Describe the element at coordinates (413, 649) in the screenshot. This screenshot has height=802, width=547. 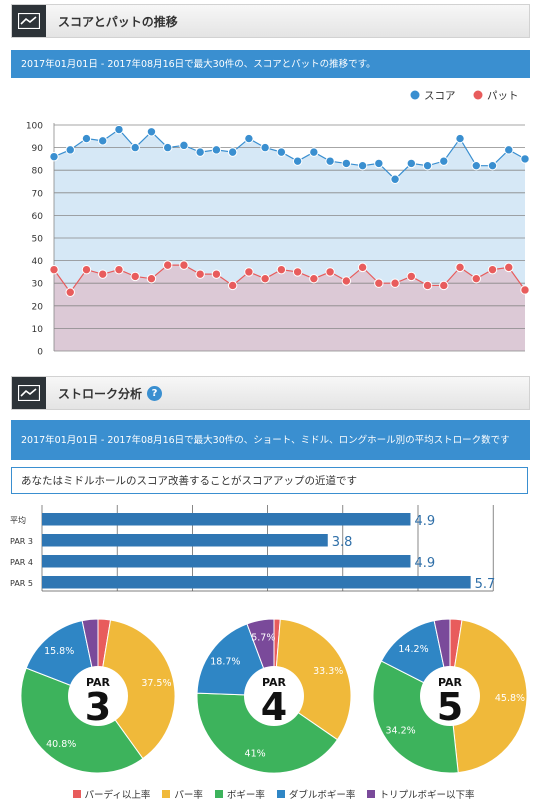
I see `pie-slice-label: 14.2%` at that location.